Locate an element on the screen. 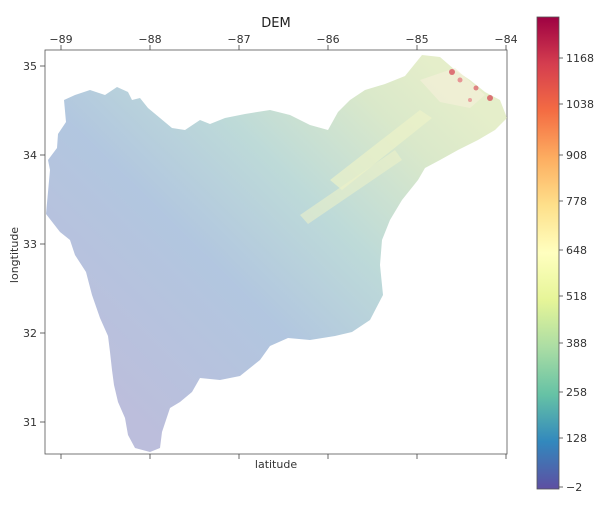 The width and height of the screenshot is (600, 508). colorbar-tick-label: −2 is located at coordinates (574, 487).